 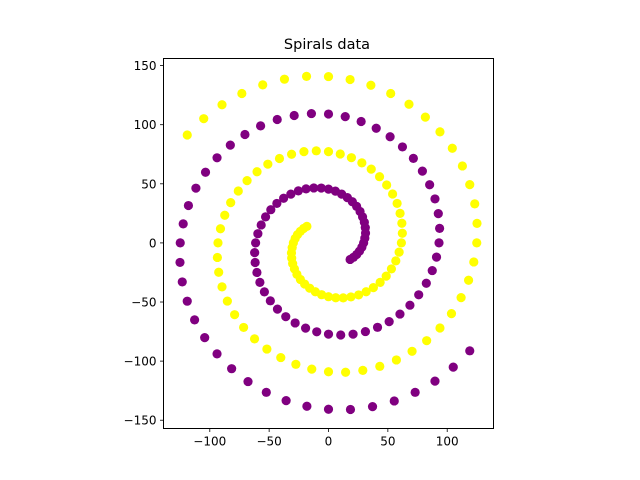 I want to click on y-tick-label: −50, so click(x=143, y=303).